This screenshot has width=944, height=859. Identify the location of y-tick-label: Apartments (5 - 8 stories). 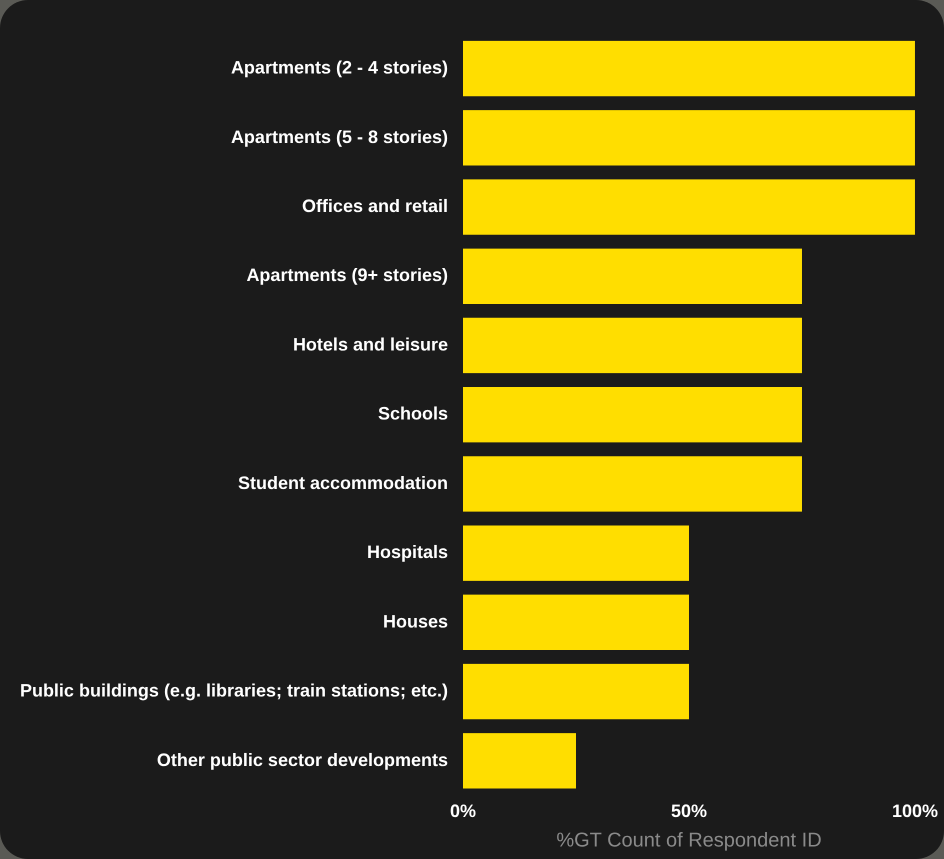
(339, 136).